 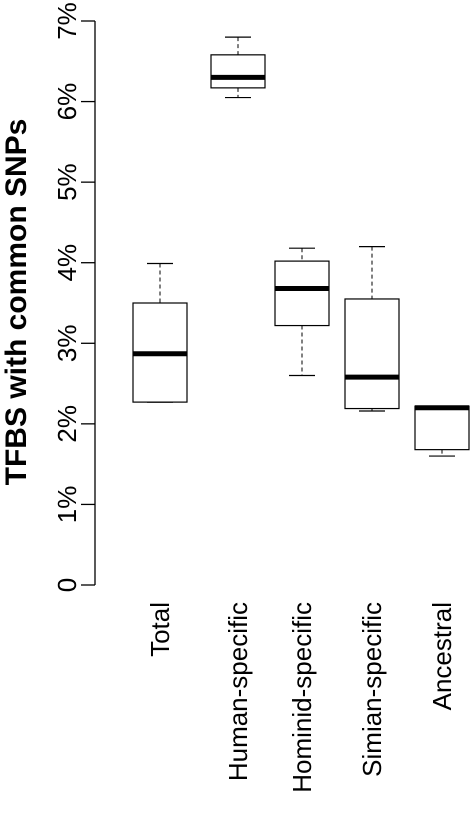 I want to click on box-simian-specific, so click(x=372, y=329).